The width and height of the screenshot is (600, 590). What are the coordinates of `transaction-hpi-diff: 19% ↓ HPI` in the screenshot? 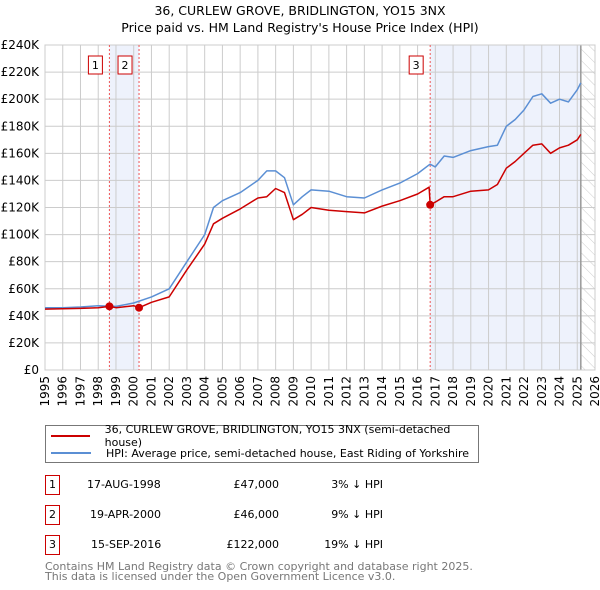 It's located at (353, 544).